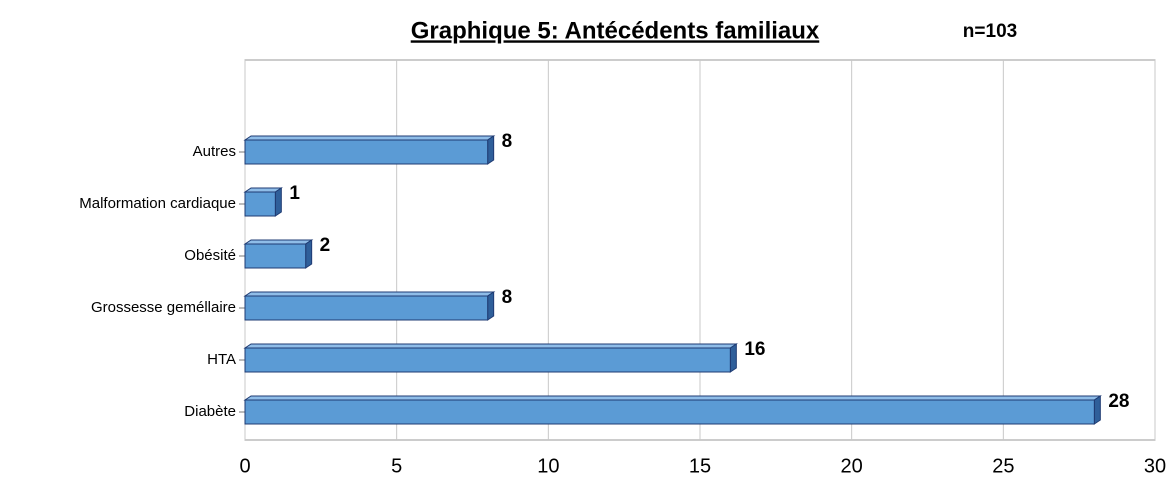  Describe the element at coordinates (210, 255) in the screenshot. I see `y-tick-label: Obésité` at that location.